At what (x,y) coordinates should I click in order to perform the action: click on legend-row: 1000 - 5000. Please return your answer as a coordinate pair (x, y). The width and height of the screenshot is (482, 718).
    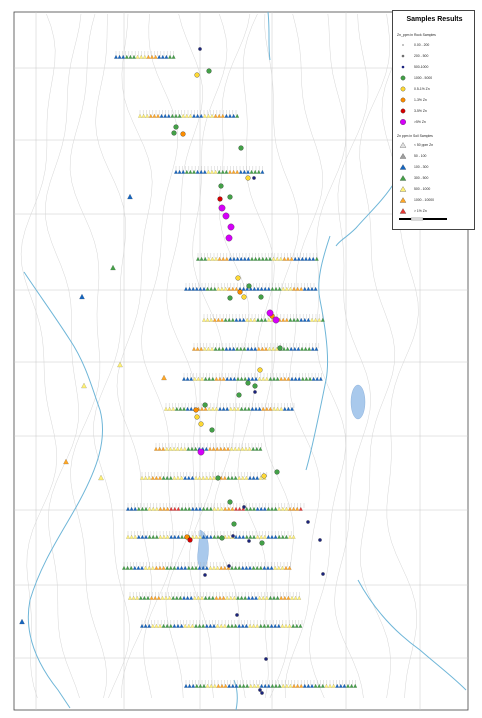
    Looking at the image, I should click on (436, 78).